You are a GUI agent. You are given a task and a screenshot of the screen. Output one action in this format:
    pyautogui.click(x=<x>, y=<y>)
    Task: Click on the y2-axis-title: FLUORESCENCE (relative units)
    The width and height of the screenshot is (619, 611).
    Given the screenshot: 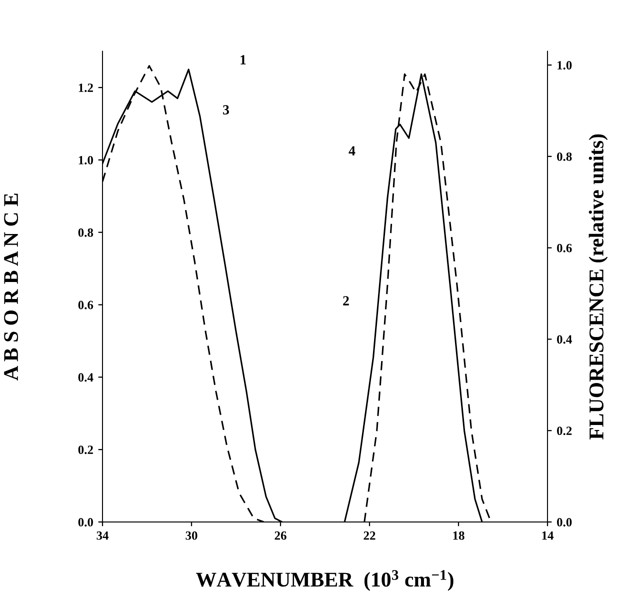 What is the action you would take?
    pyautogui.click(x=598, y=287)
    